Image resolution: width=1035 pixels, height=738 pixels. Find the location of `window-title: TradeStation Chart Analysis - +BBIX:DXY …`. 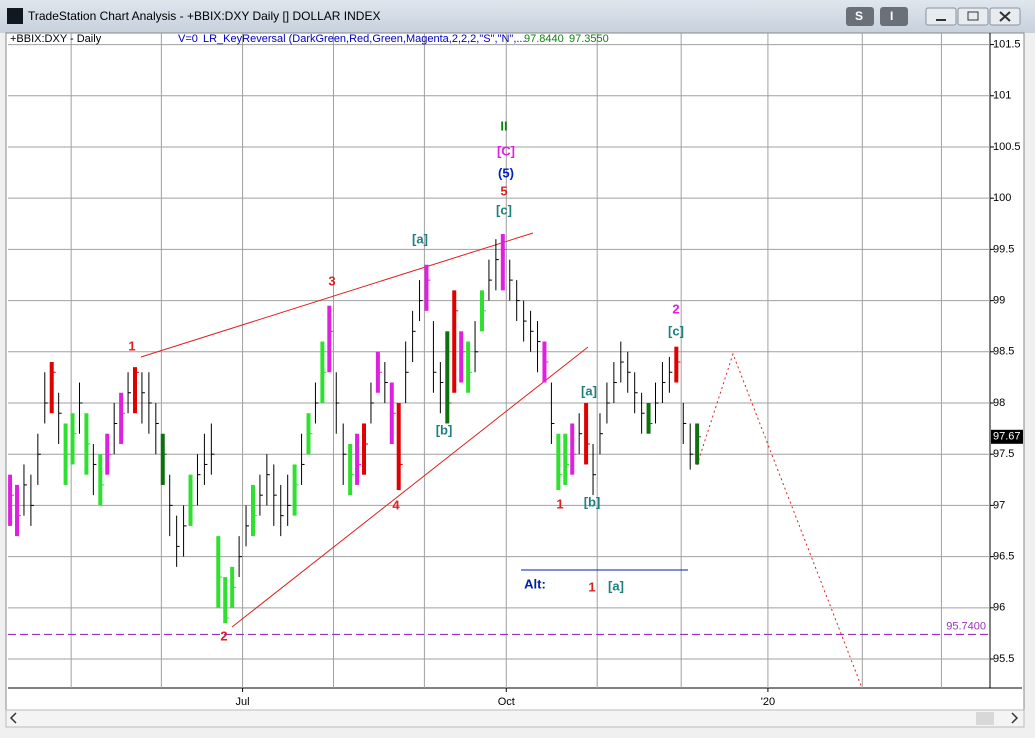

window-title: TradeStation Chart Analysis - +BBIX:DXY … is located at coordinates (204, 16).